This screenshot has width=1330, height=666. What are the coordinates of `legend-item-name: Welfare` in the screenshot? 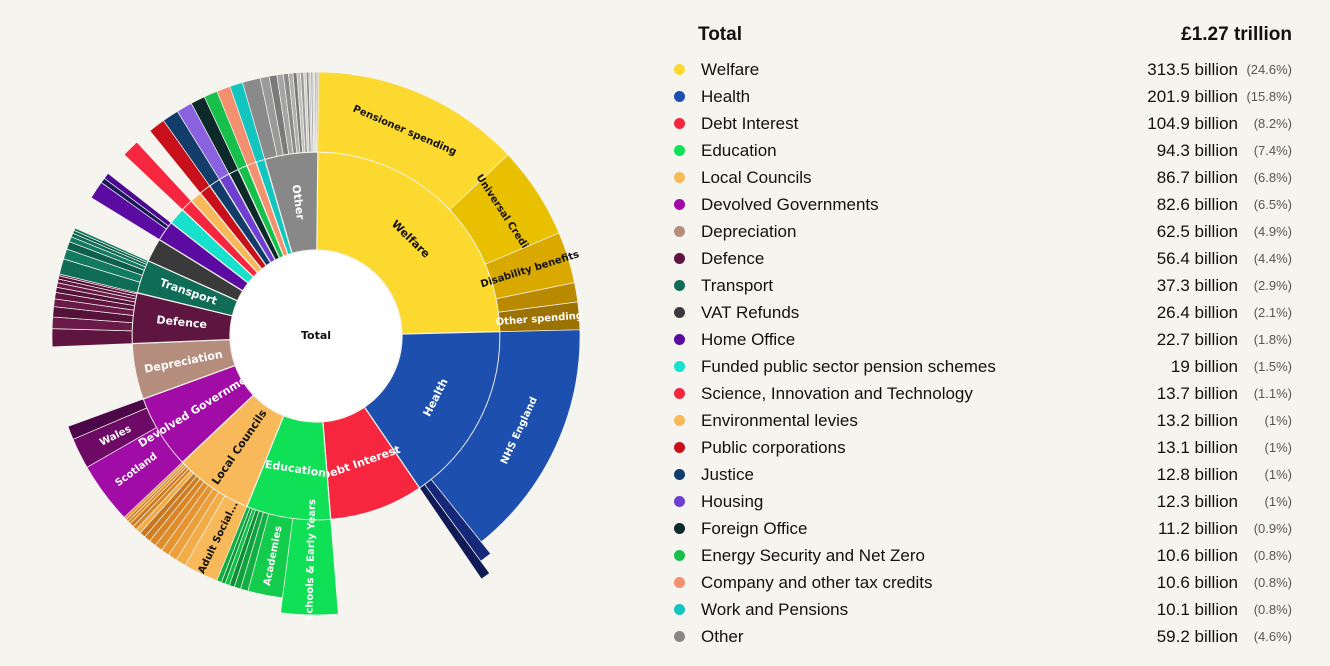 It's located at (730, 69).